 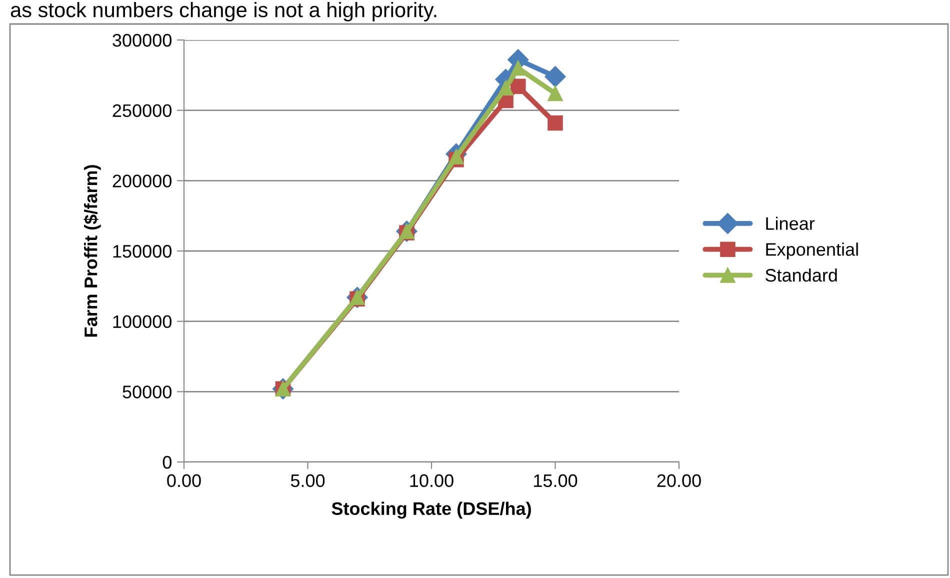 I want to click on x-tick-label: 5.00, so click(x=307, y=481).